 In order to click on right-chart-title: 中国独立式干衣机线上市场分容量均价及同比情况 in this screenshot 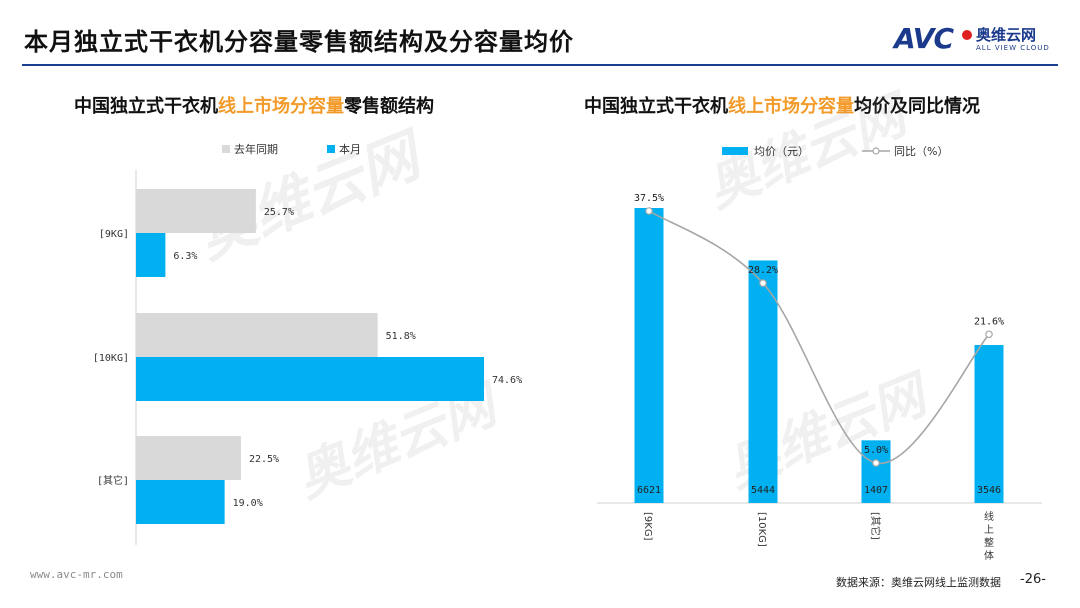, I will do `click(782, 105)`.